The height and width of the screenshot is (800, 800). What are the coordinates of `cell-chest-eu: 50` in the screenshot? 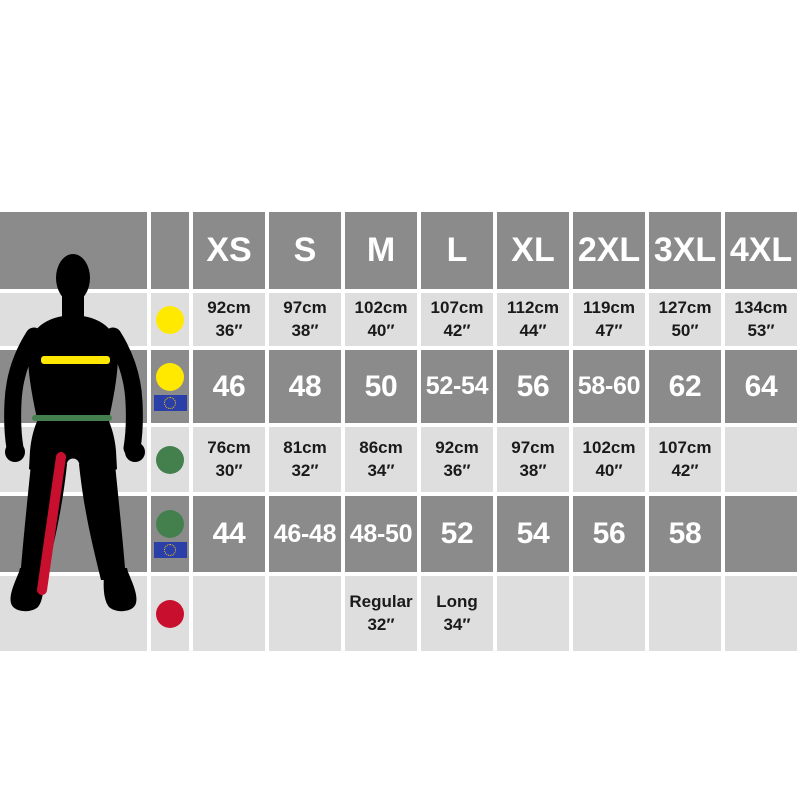 It's located at (381, 386).